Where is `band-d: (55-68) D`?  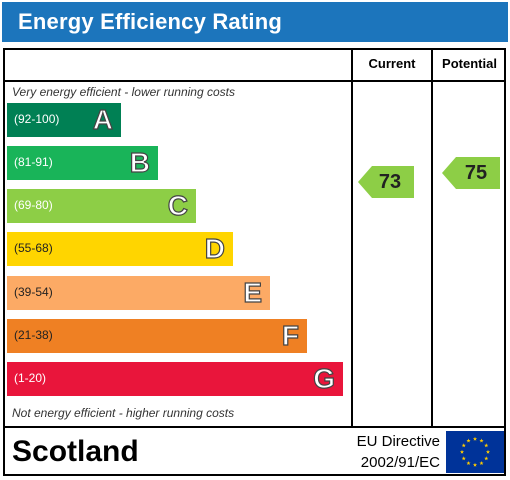 band-d: (55-68) D is located at coordinates (120, 249).